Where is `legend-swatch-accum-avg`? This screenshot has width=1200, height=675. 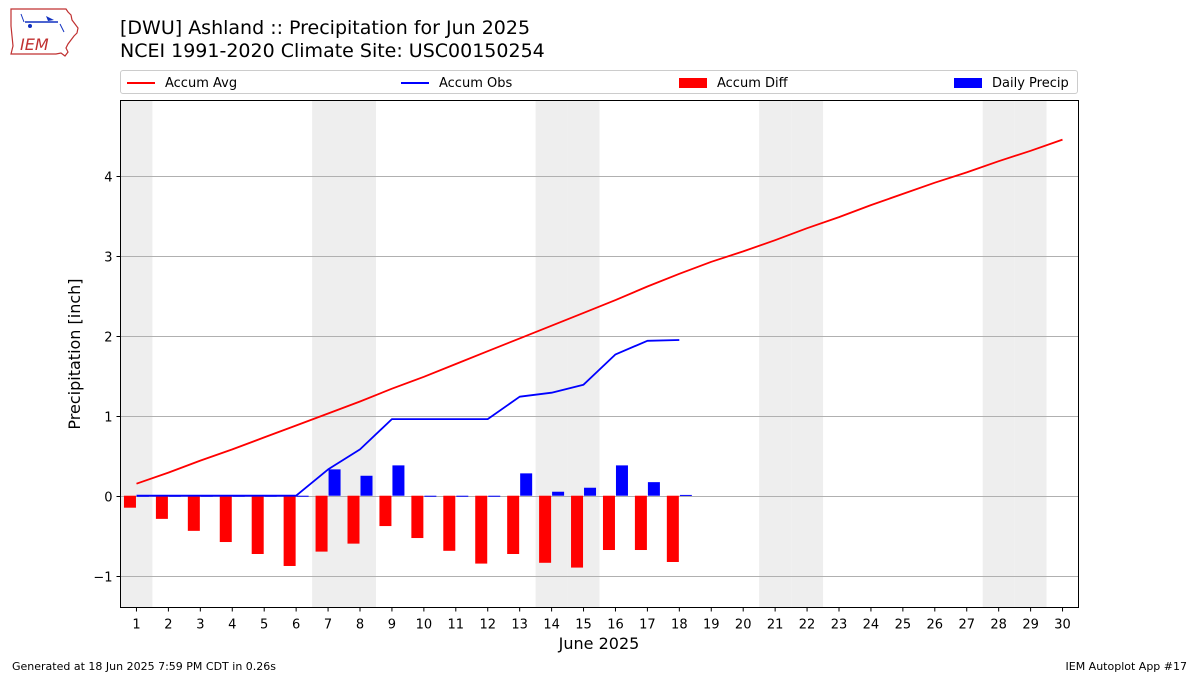 legend-swatch-accum-avg is located at coordinates (141, 83).